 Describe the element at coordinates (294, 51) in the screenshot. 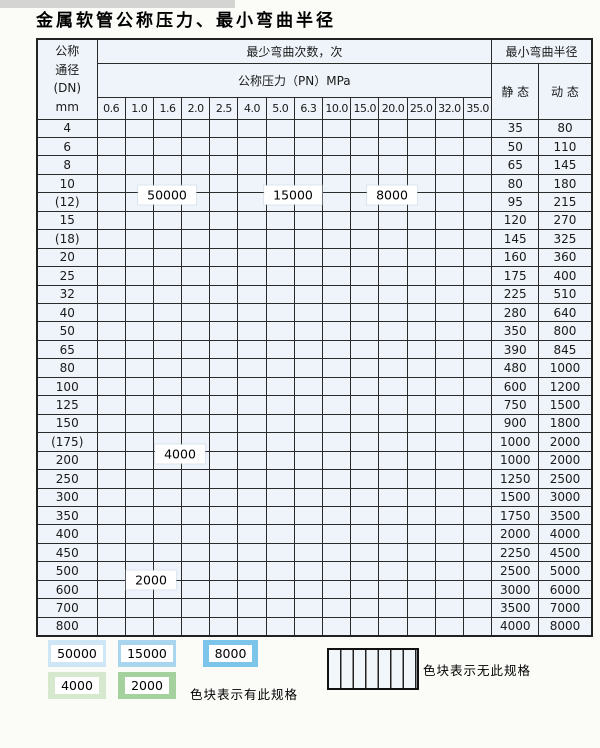

I see `bend-cycles-header: 最少弯曲次数，次` at that location.